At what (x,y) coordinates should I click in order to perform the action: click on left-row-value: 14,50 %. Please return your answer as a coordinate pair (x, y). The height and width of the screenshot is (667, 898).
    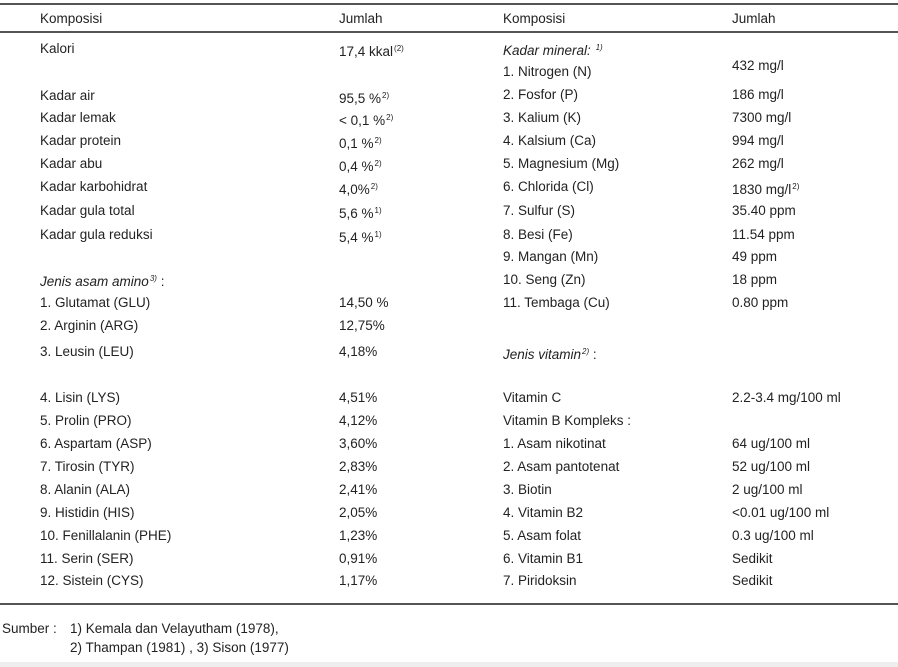
    Looking at the image, I should click on (364, 303).